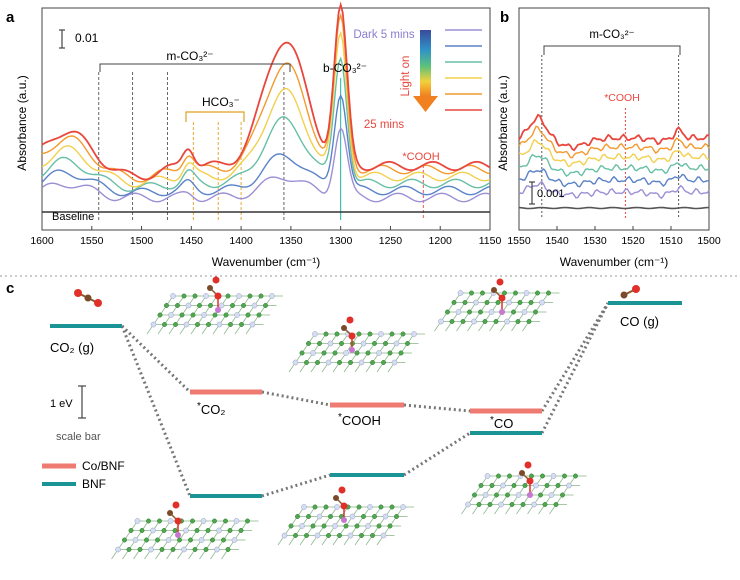 The image size is (740, 580). What do you see at coordinates (557, 241) in the screenshot?
I see `x-tick-label: 1540` at bounding box center [557, 241].